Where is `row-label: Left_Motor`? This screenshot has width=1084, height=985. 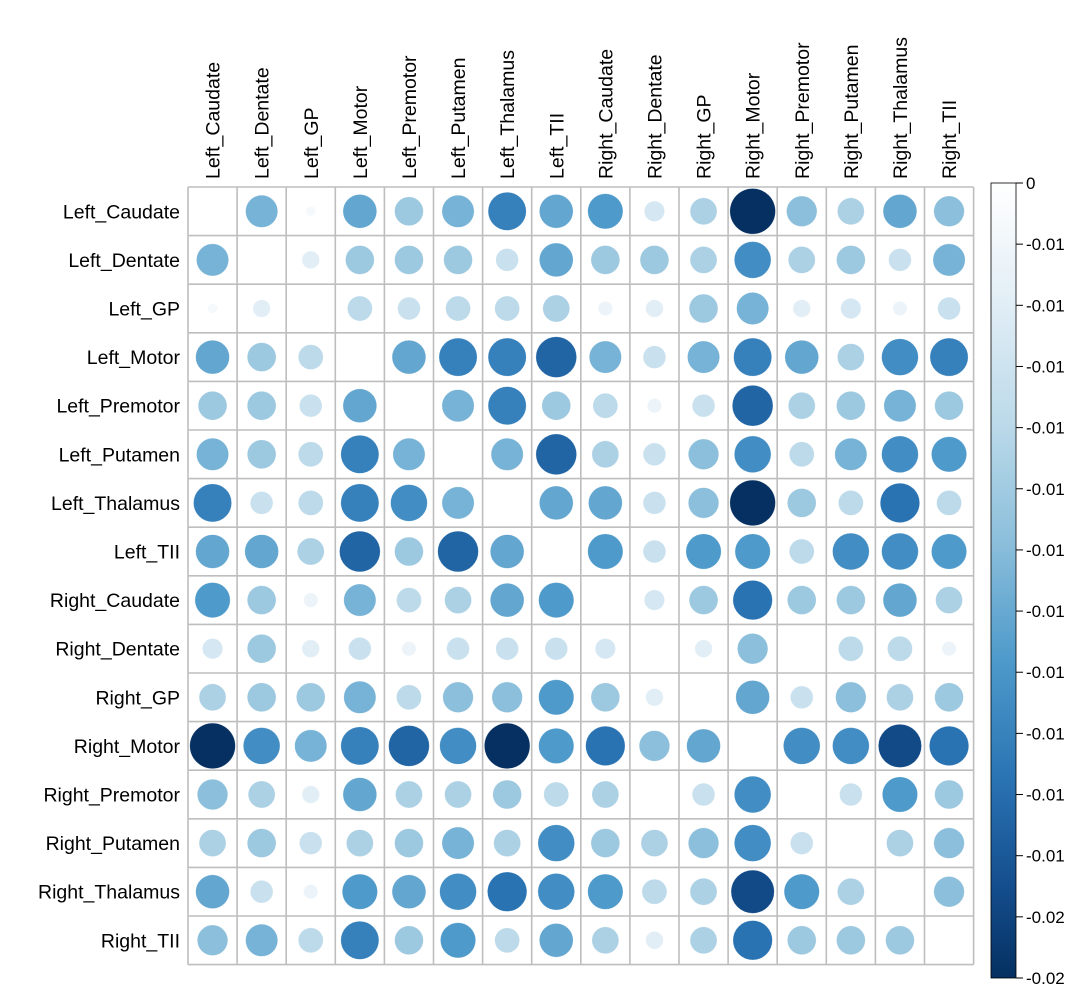
row-label: Left_Motor is located at coordinates (134, 358).